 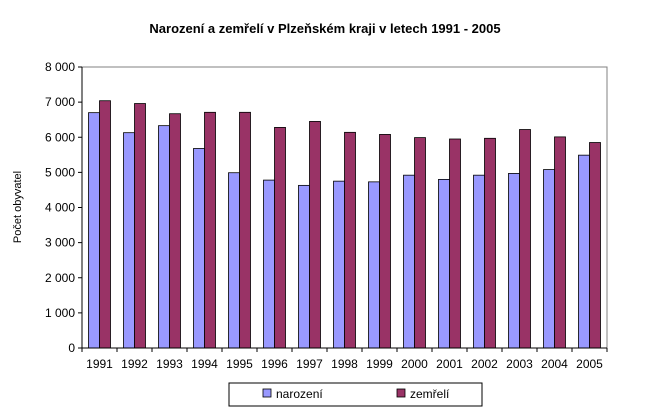 I want to click on y-tick-label: 2 000, so click(x=60, y=278).